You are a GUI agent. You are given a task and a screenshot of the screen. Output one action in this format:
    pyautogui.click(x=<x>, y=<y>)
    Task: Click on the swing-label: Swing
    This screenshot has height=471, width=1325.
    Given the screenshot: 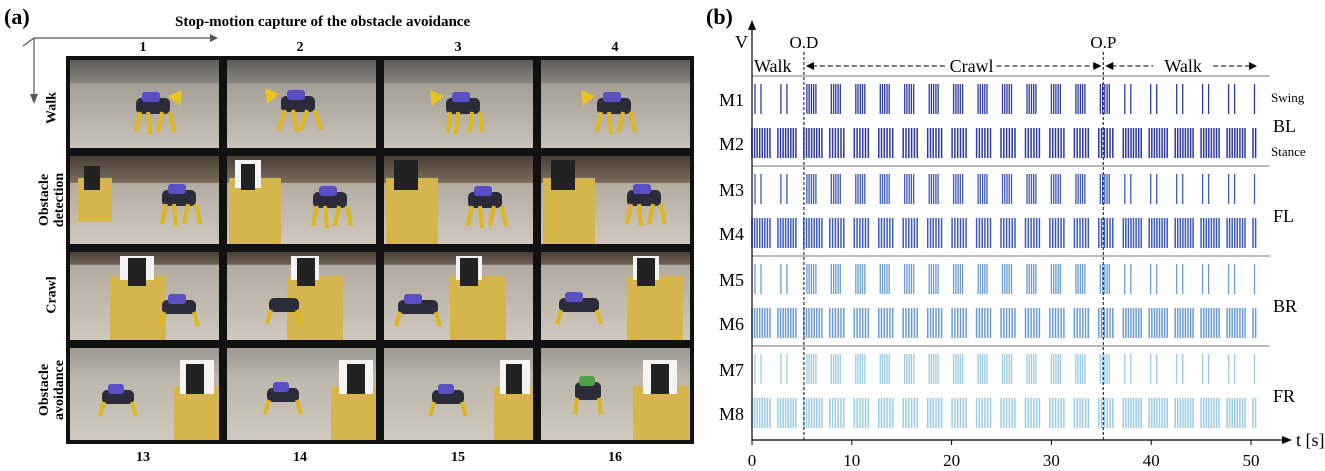 What is the action you would take?
    pyautogui.click(x=1288, y=97)
    